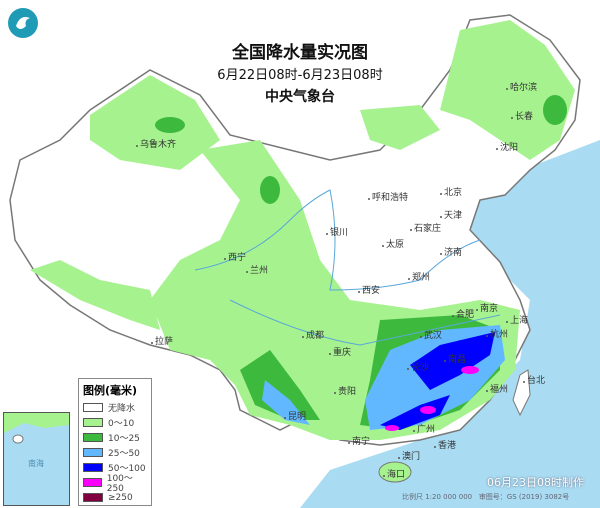  What do you see at coordinates (388, 198) in the screenshot?
I see `city-label: 呼和浩特` at bounding box center [388, 198].